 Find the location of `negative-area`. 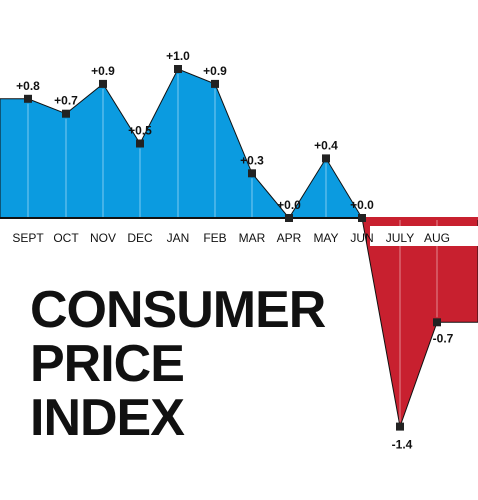

negative-area is located at coordinates (419, 323).